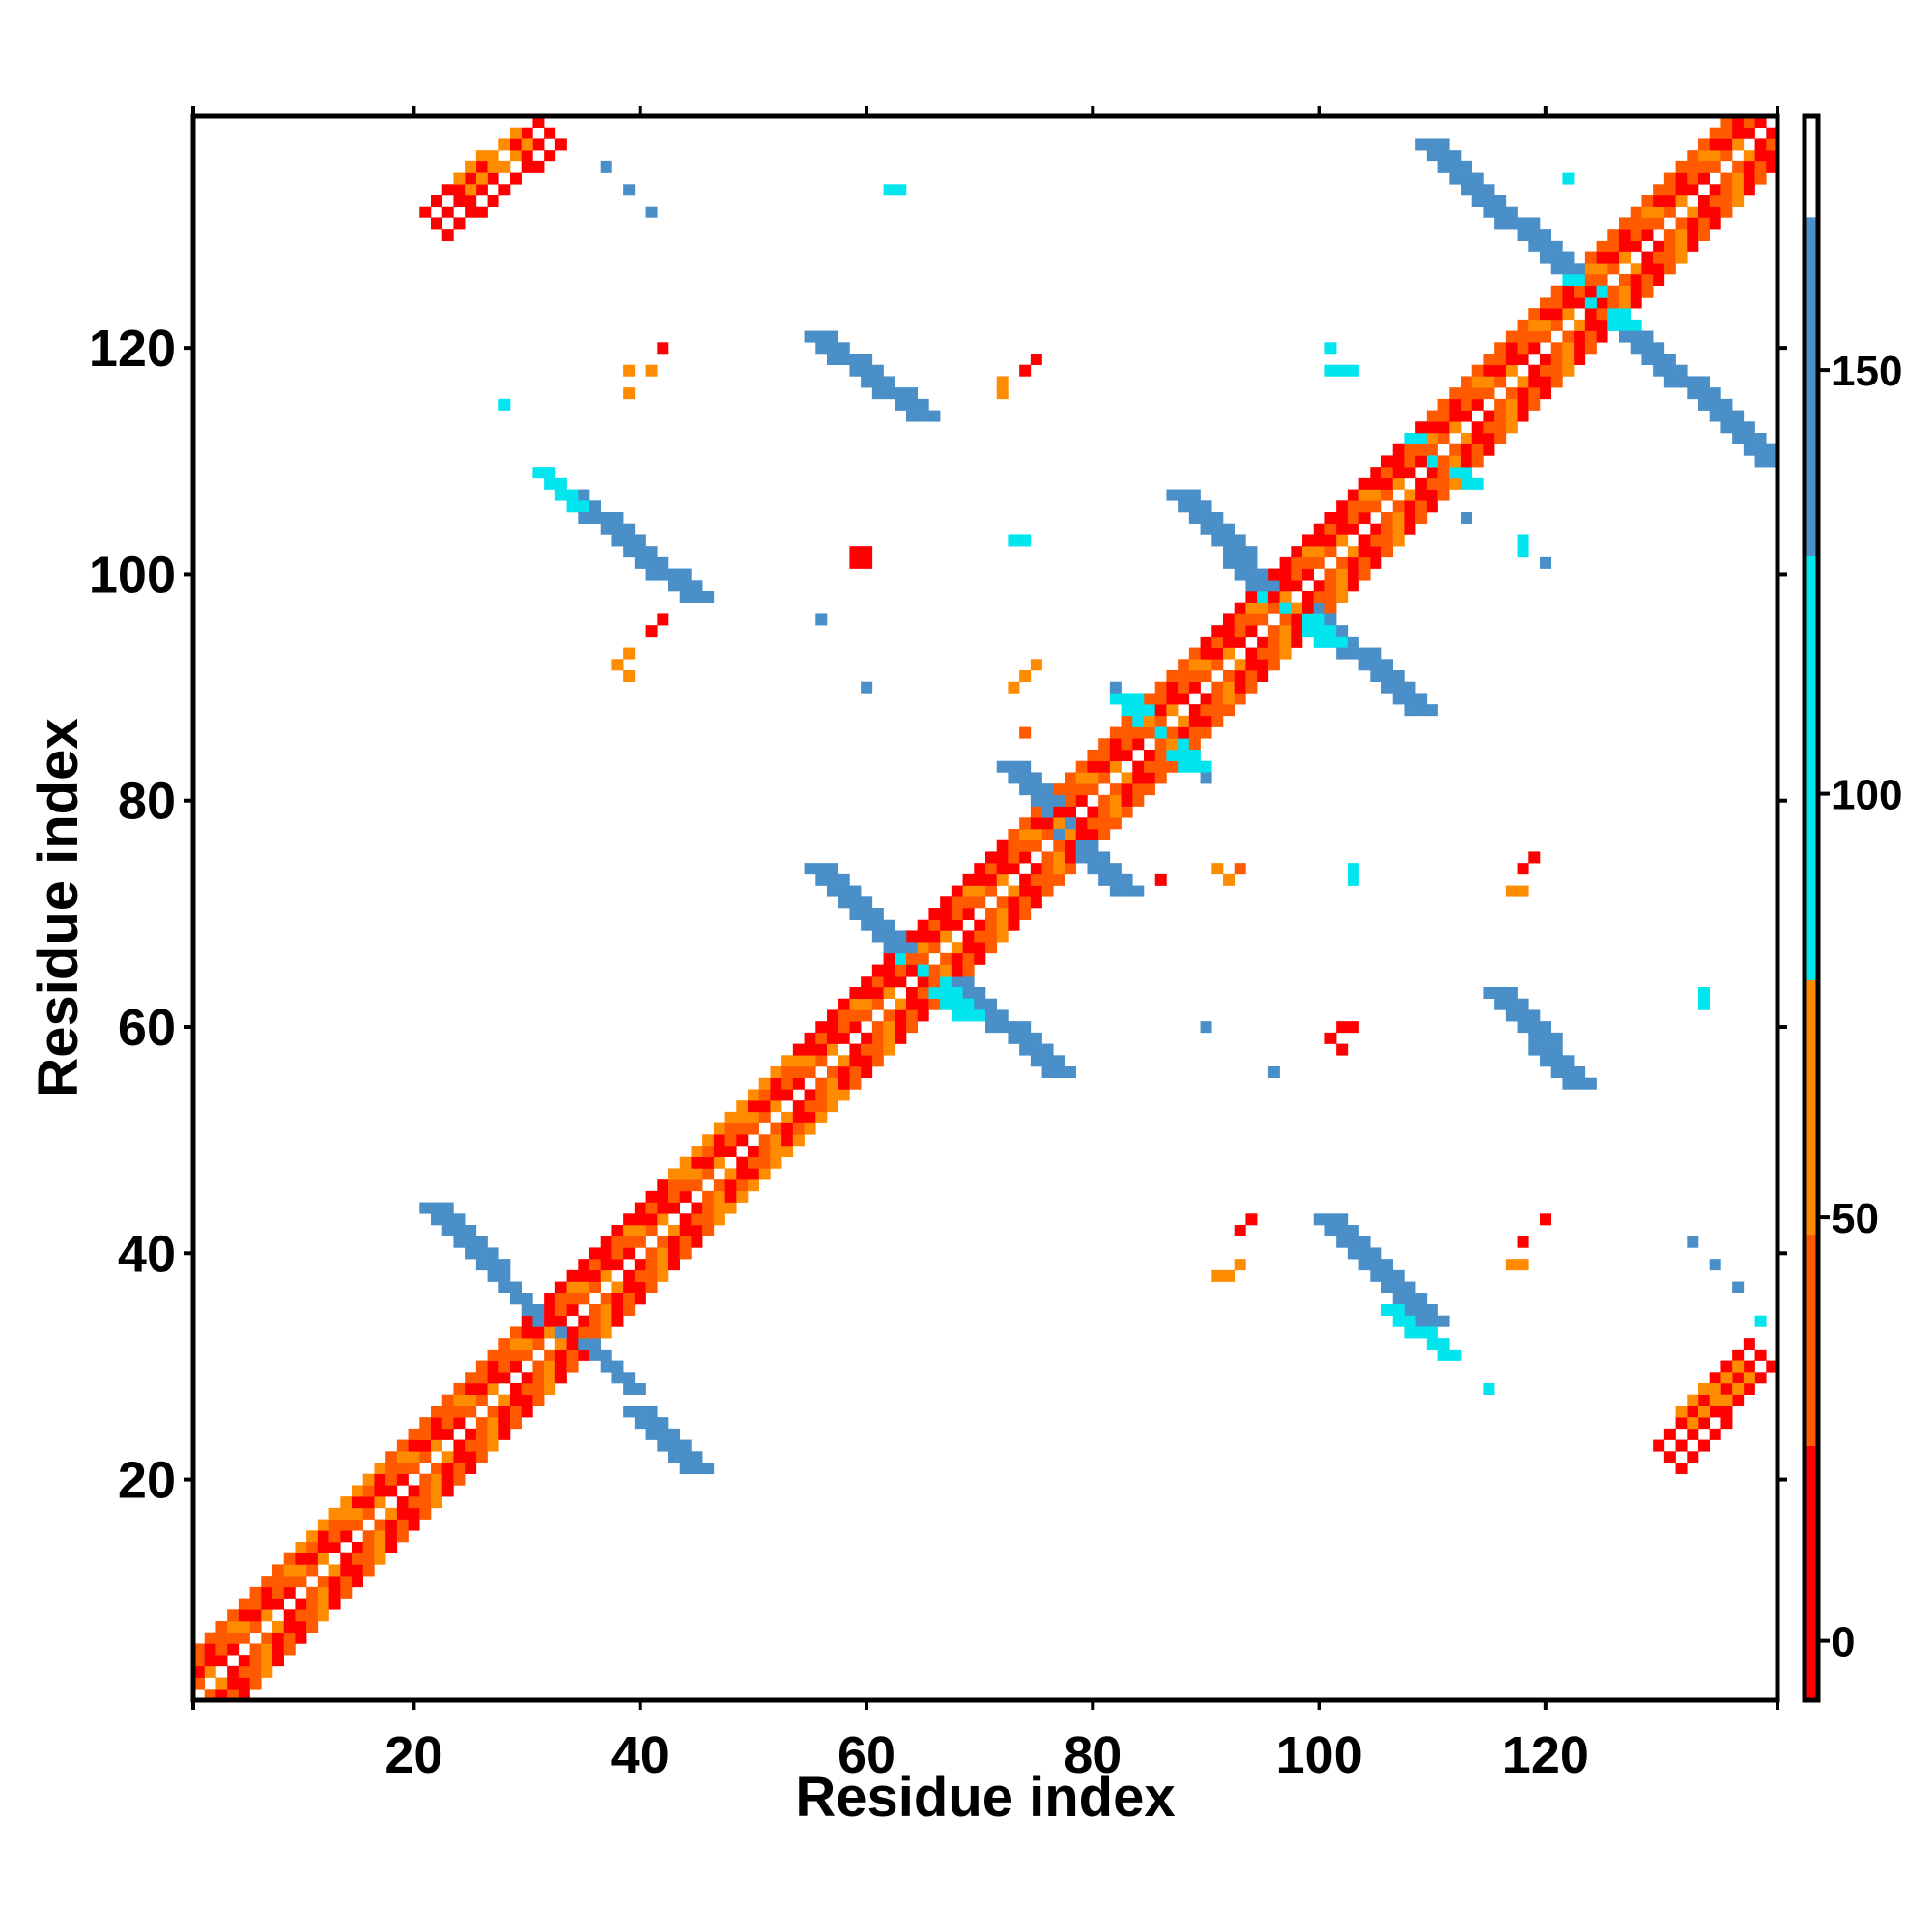 The image size is (1932, 1932). Describe the element at coordinates (866, 1755) in the screenshot. I see `x-tick-label: 60` at that location.